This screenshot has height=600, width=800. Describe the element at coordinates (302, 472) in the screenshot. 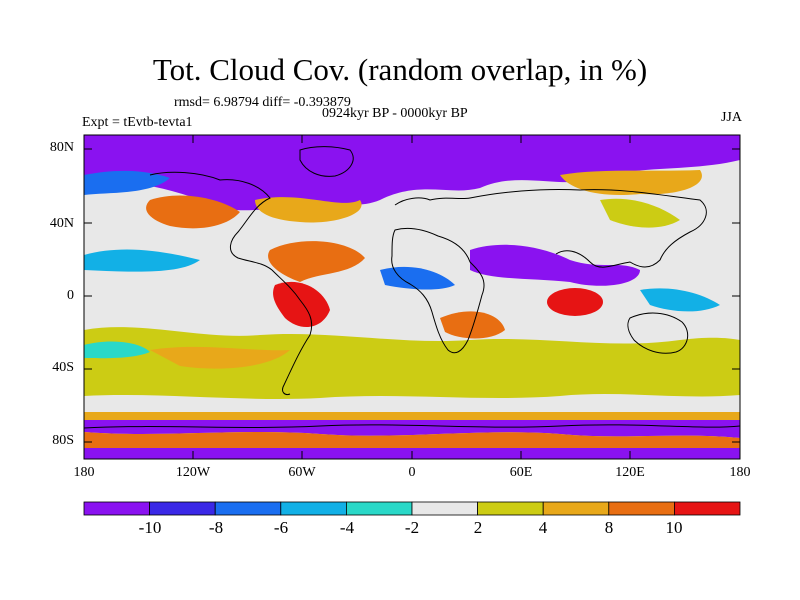

I see `lon-tick-60w: 60W` at that location.